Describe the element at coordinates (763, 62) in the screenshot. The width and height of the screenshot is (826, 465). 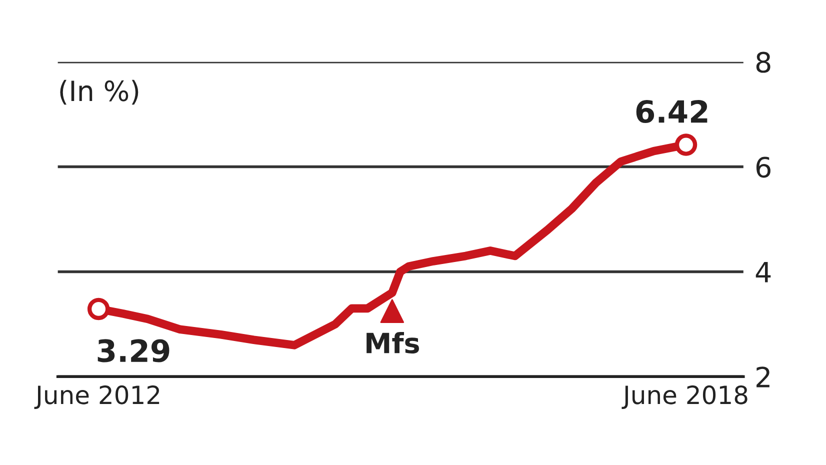
I see `y-tick-label: 8` at that location.